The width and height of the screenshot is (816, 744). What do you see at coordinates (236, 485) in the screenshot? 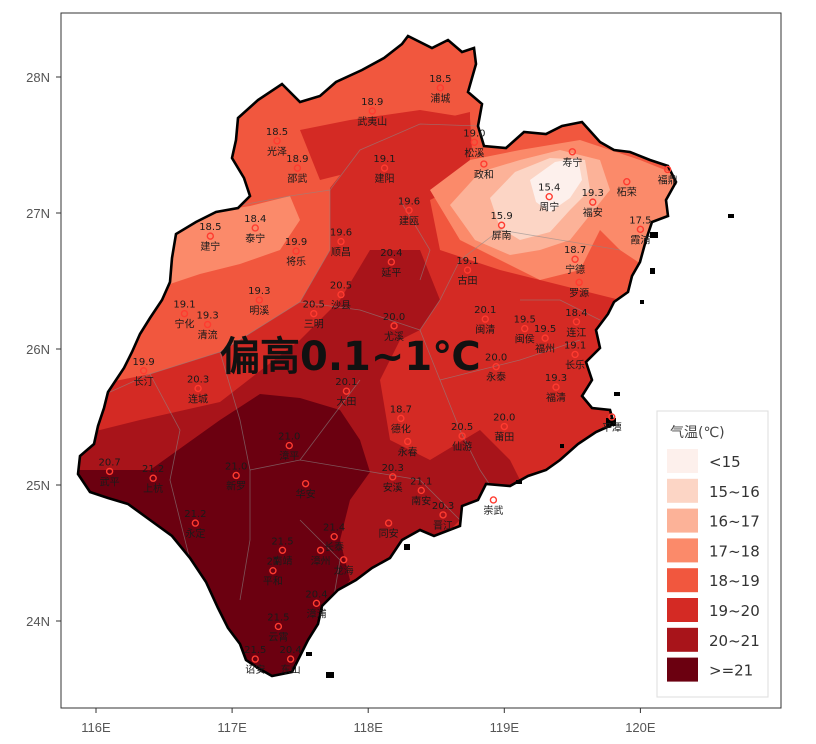
I see `station-name: 新罗` at bounding box center [236, 485].